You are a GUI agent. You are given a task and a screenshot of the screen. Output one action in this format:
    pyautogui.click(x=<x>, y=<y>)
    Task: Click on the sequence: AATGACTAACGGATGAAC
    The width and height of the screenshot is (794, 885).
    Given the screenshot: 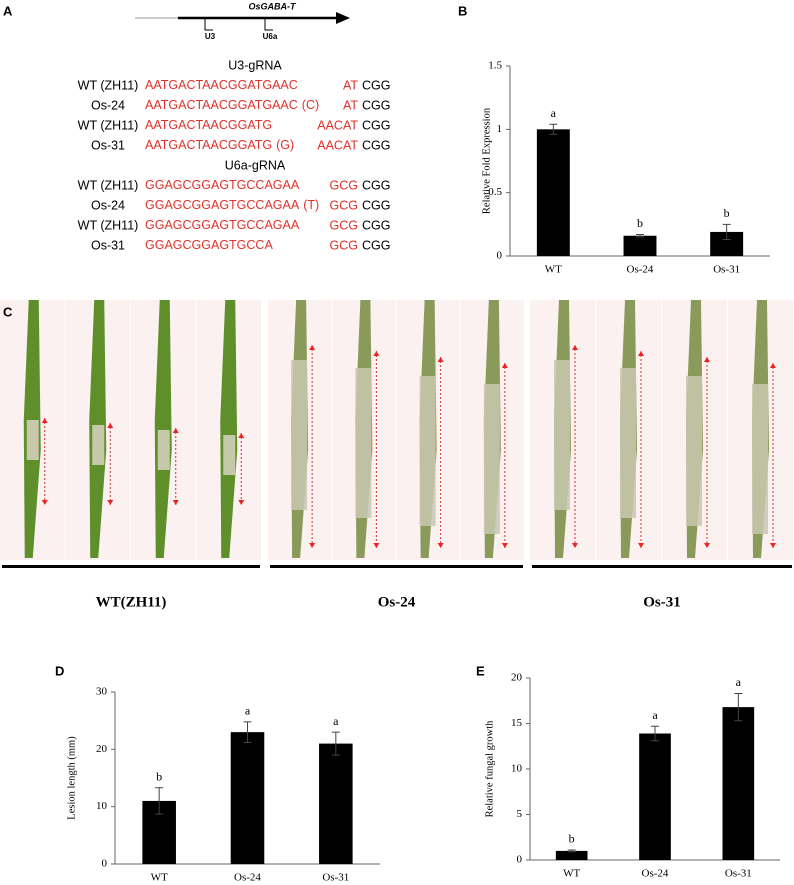 What is the action you would take?
    pyautogui.click(x=221, y=85)
    